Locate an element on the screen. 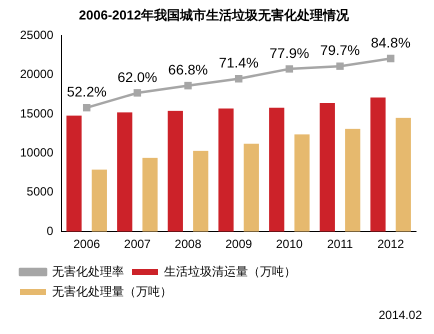  data-label: 79.7% is located at coordinates (340, 50).